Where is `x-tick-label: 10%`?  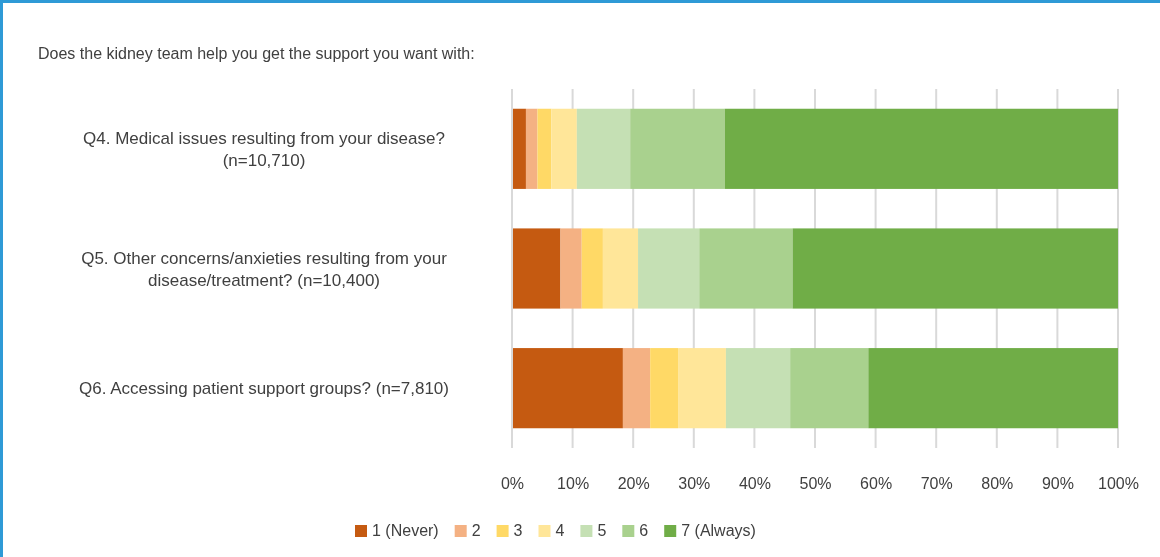
x-tick-label: 10% is located at coordinates (573, 484).